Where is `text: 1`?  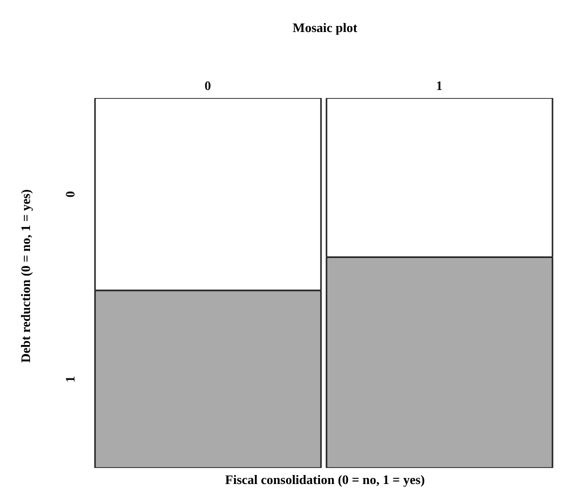
text: 1 is located at coordinates (70, 379).